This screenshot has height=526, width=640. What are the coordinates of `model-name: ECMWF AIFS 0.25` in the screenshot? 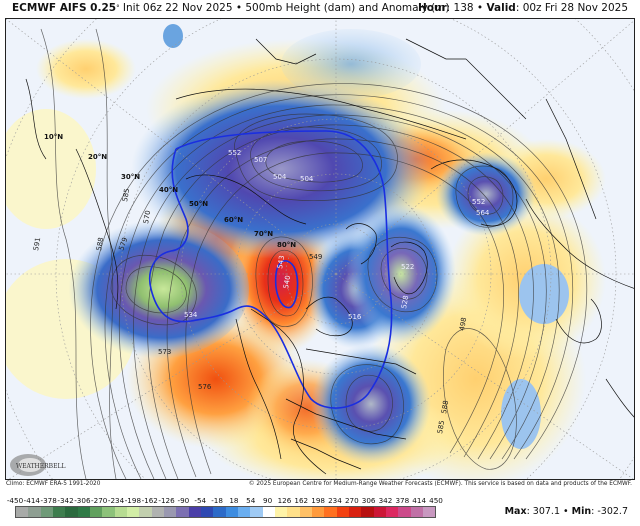 It's located at (64, 8).